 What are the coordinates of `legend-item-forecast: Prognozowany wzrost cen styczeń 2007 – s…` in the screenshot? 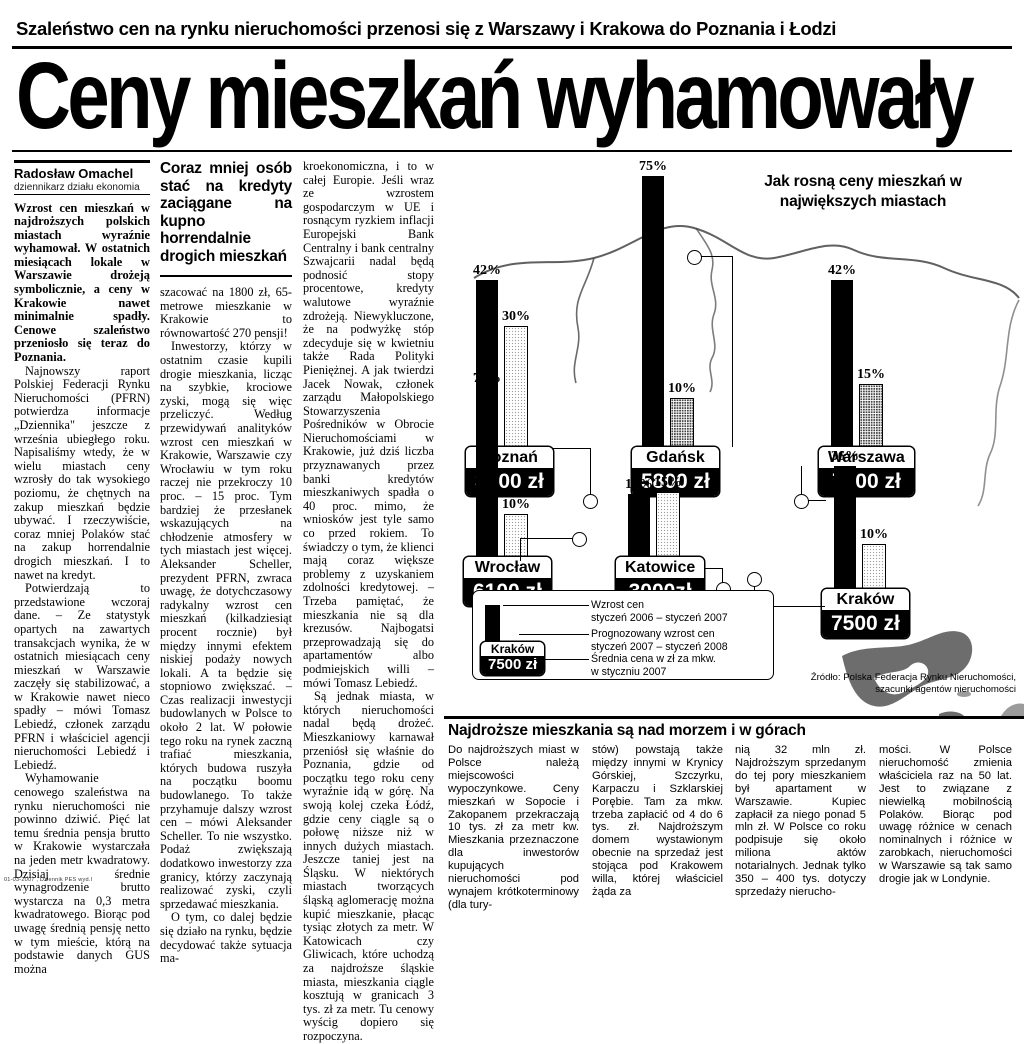 It's located at (659, 640).